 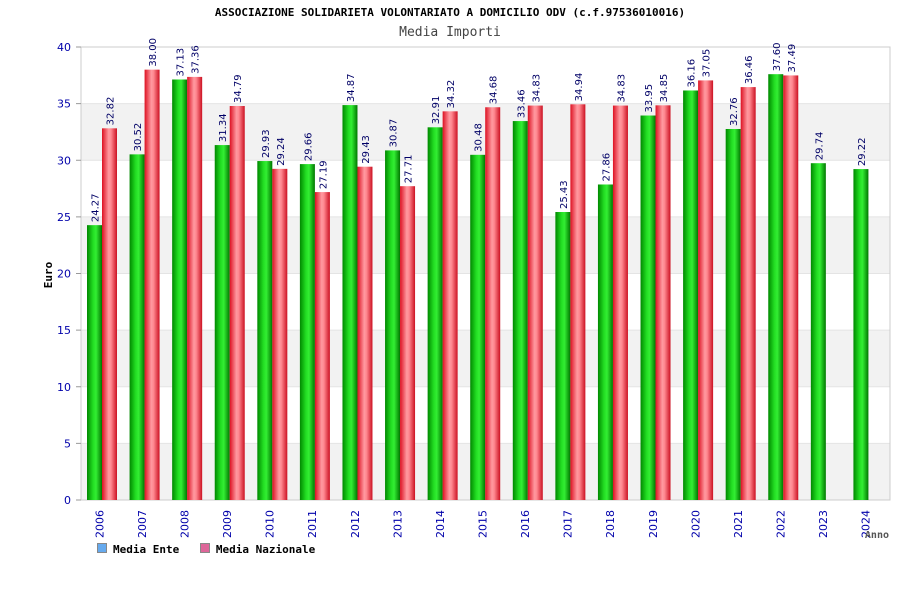 I want to click on x-tick-label: 2022, so click(x=781, y=524).